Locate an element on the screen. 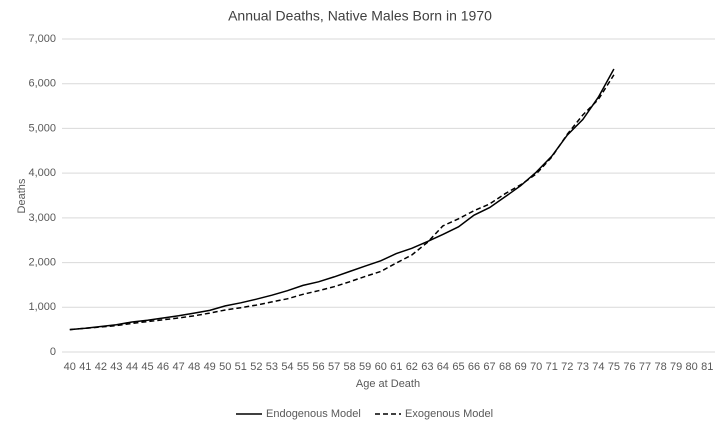 The image size is (720, 432). x-tick-label: 54 is located at coordinates (287, 367).